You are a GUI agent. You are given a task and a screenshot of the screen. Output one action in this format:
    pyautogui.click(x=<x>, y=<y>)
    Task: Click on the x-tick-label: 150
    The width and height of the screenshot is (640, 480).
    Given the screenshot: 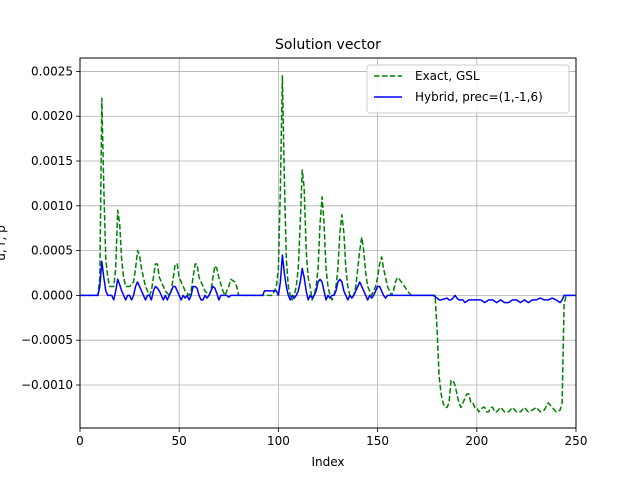 What is the action you would take?
    pyautogui.click(x=377, y=441)
    